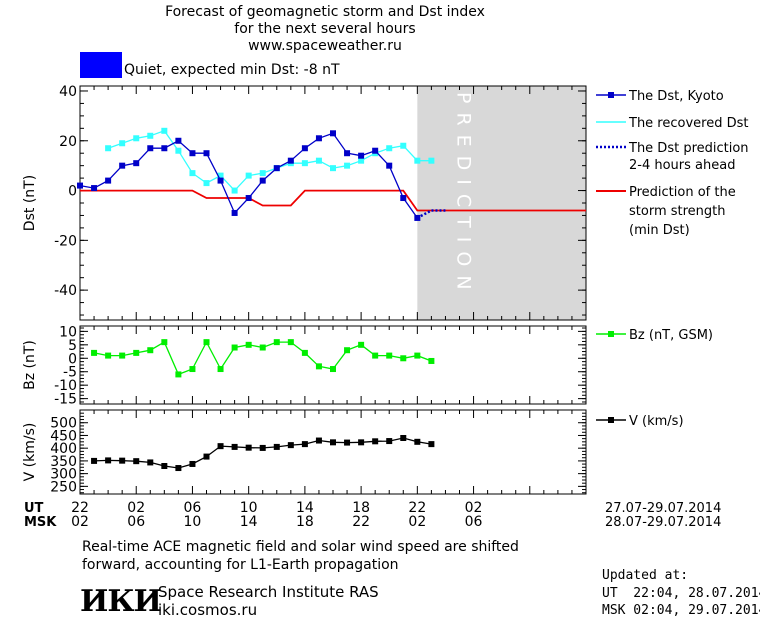 The width and height of the screenshot is (760, 620). What do you see at coordinates (681, 593) in the screenshot?
I see `updated-ut: UT 22:04, 28.07.2014` at bounding box center [681, 593].